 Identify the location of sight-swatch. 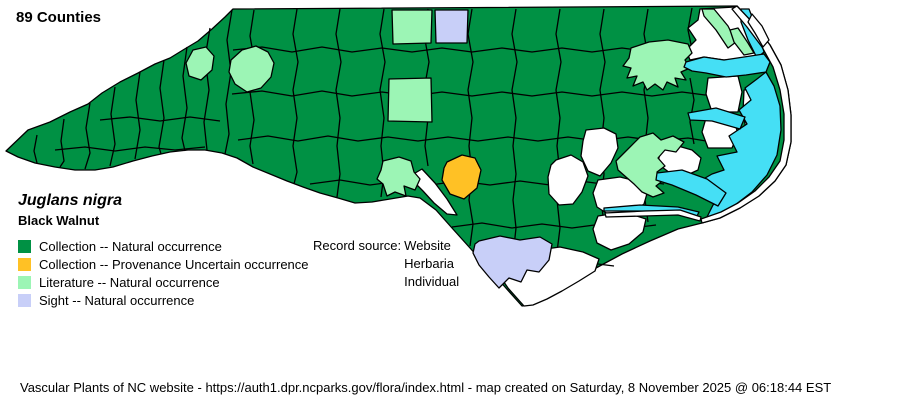
(24, 300).